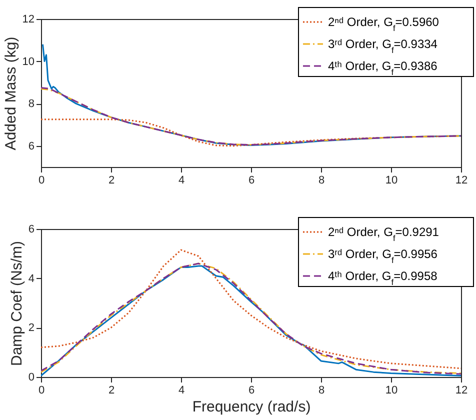 Image resolution: width=476 pixels, height=420 pixels. What do you see at coordinates (31, 104) in the screenshot?
I see `y-tick-label: 8` at bounding box center [31, 104].